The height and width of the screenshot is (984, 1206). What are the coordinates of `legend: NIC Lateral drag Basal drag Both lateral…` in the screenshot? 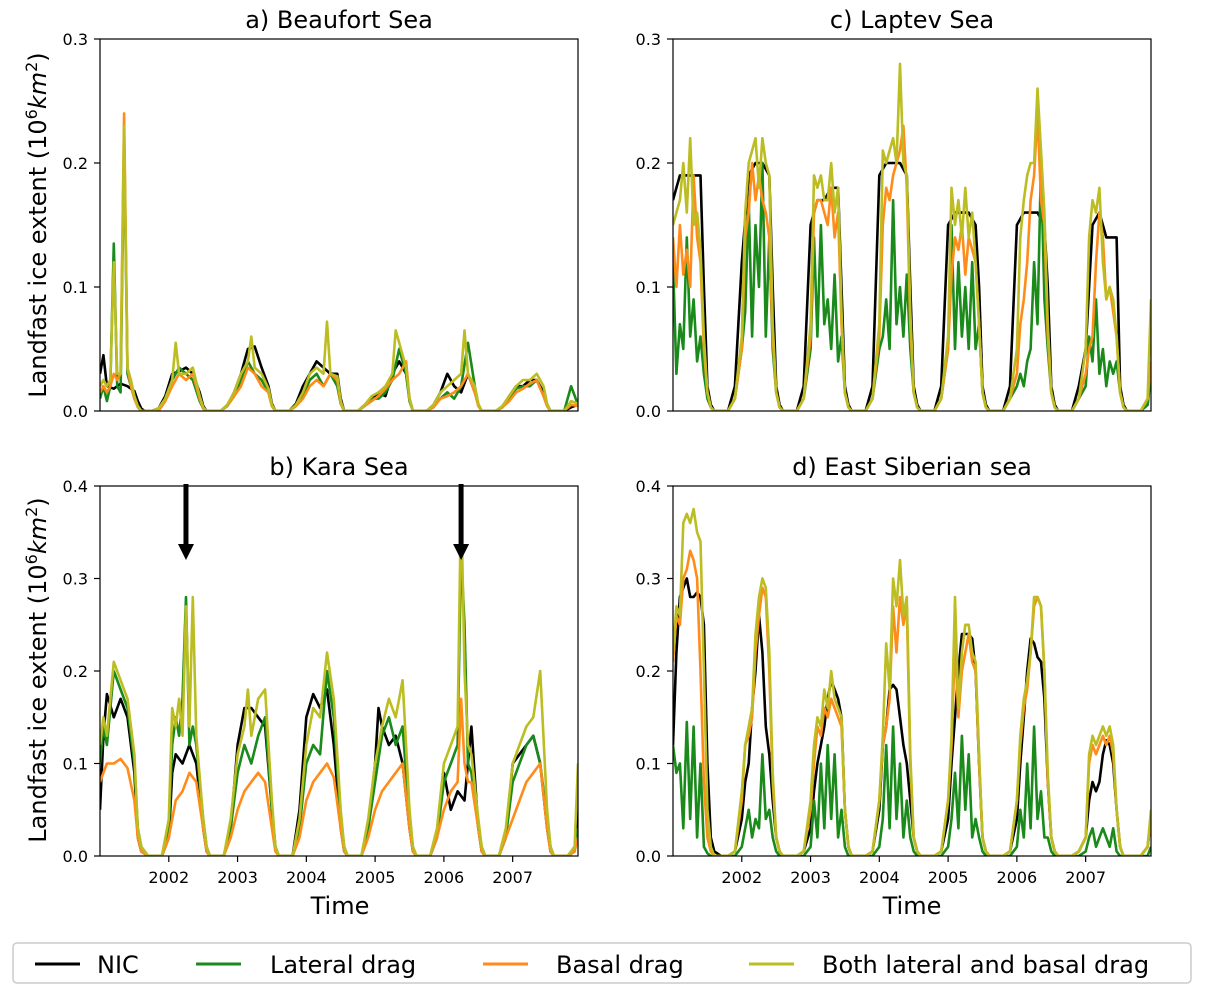 It's located at (602, 963).